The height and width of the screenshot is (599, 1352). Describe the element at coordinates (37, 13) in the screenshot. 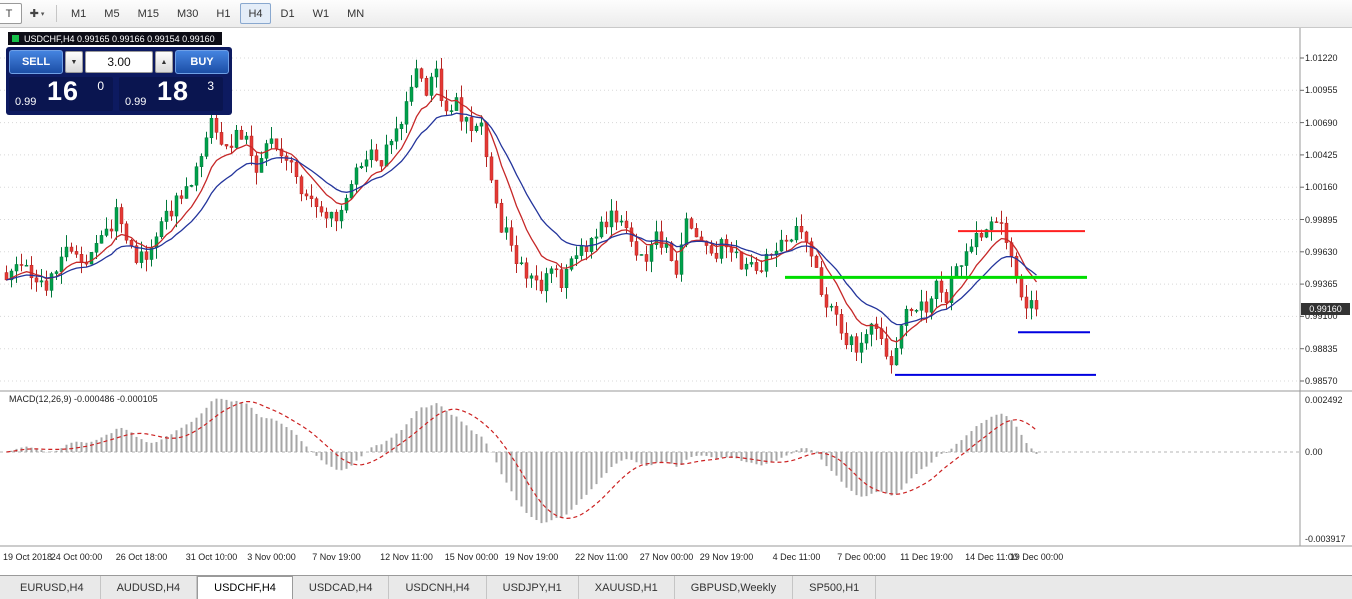

I see `crosshair-tool-button: ✚ ▾` at that location.